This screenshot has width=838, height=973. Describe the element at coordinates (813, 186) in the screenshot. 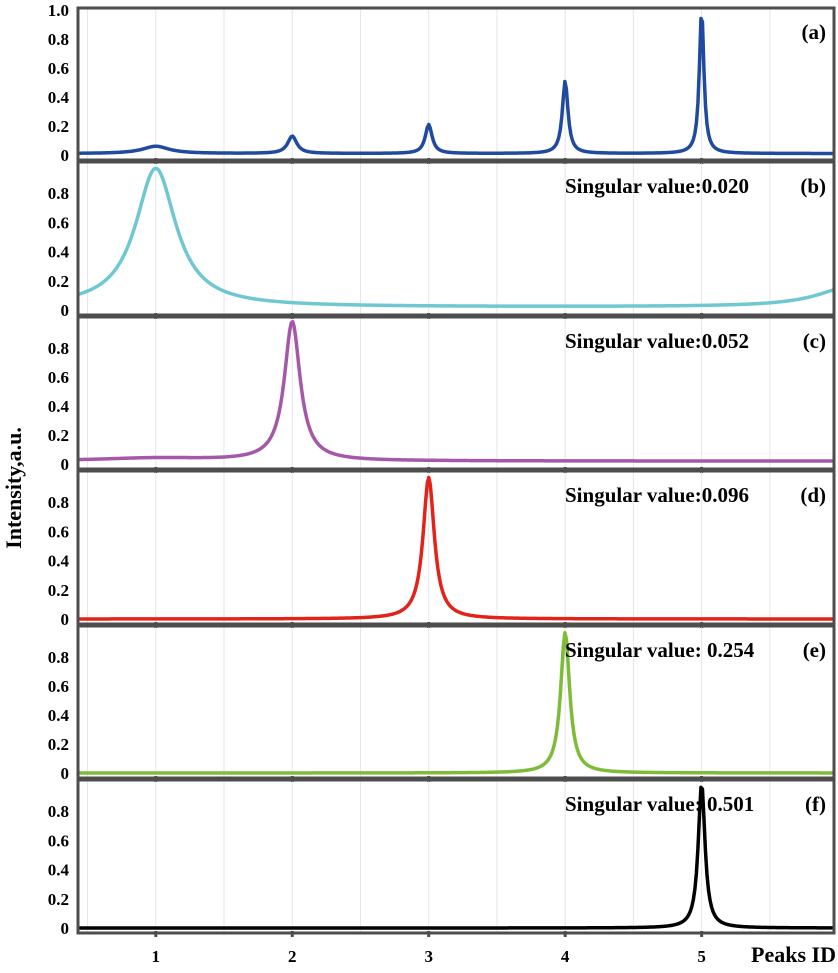

I see `panel-label: (b)` at that location.